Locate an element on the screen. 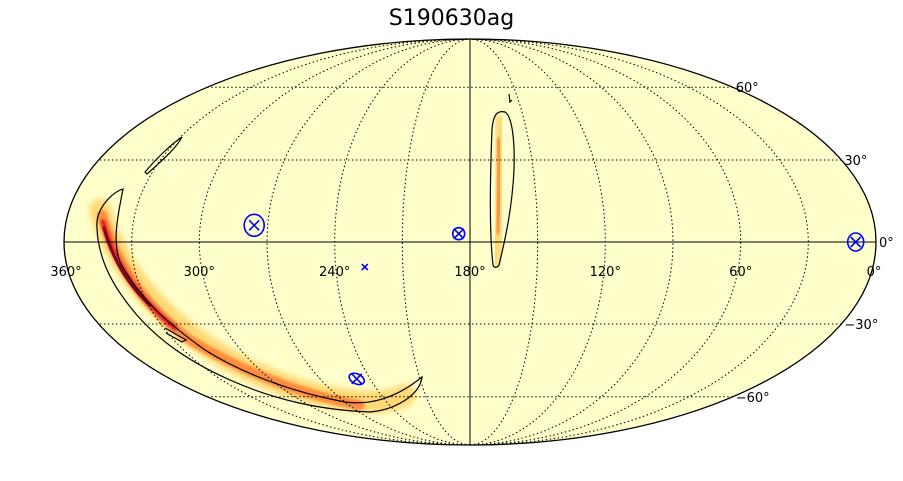 This screenshot has height=481, width=903. probability-region-arc-max is located at coordinates (127, 266).